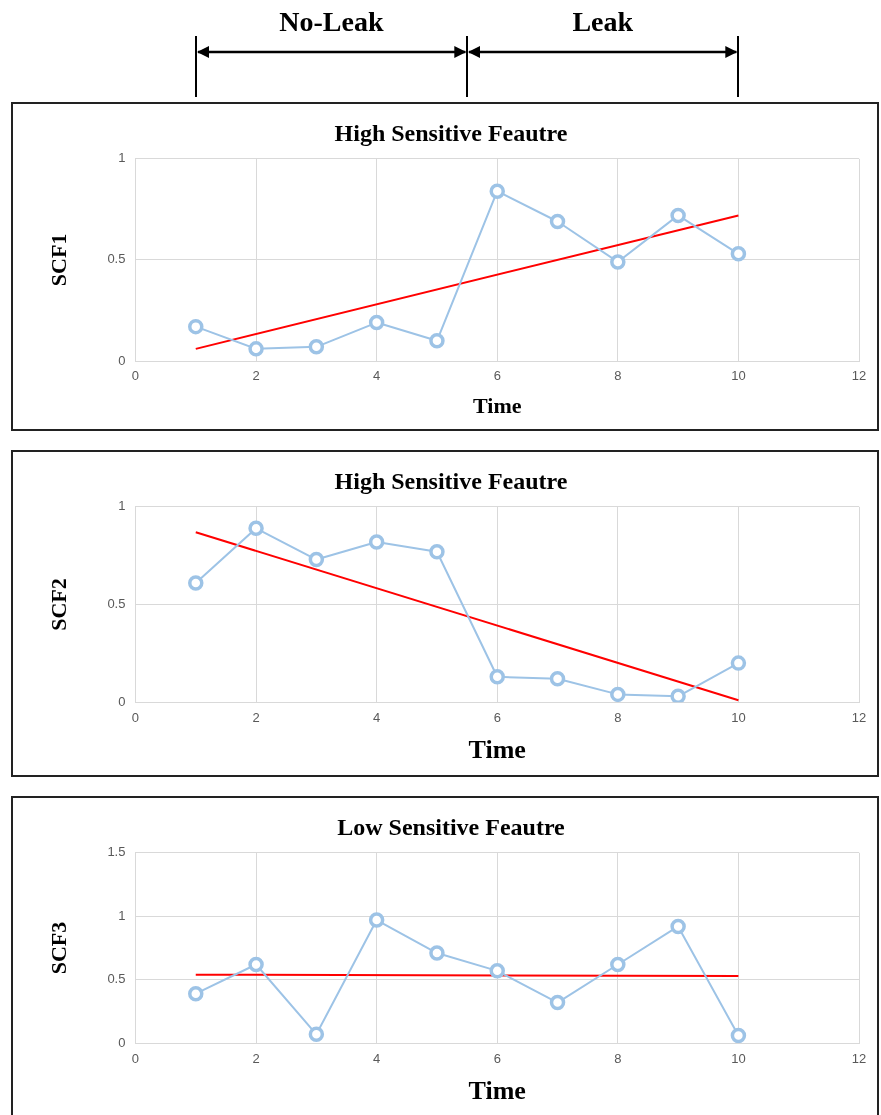  Describe the element at coordinates (116, 852) in the screenshot. I see `y-tick-label: 1.5` at that location.